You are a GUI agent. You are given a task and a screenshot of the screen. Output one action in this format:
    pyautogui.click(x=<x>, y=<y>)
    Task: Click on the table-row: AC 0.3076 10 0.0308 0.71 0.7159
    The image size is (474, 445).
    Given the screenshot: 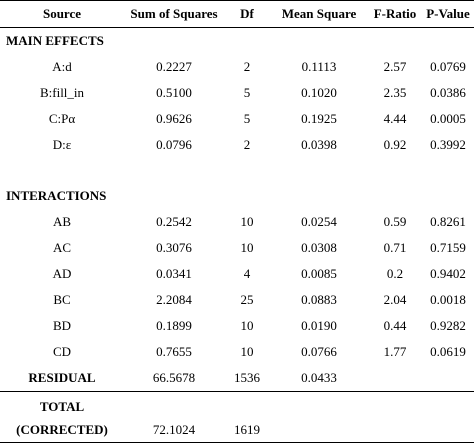 What is the action you would take?
    pyautogui.click(x=237, y=248)
    